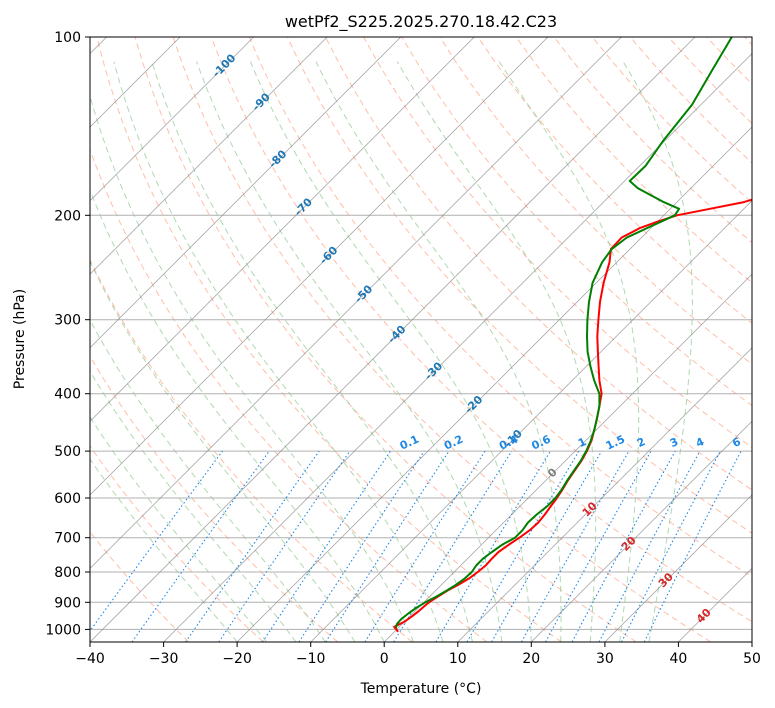  I want to click on y-tick-label: 800, so click(67, 573).